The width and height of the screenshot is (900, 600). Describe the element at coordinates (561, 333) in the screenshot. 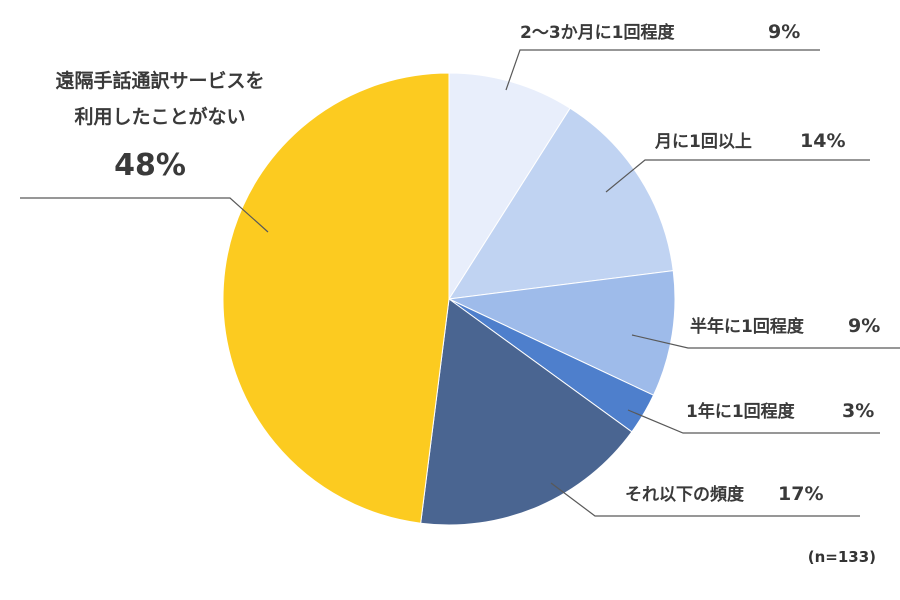

I see `slice-half-year` at that location.